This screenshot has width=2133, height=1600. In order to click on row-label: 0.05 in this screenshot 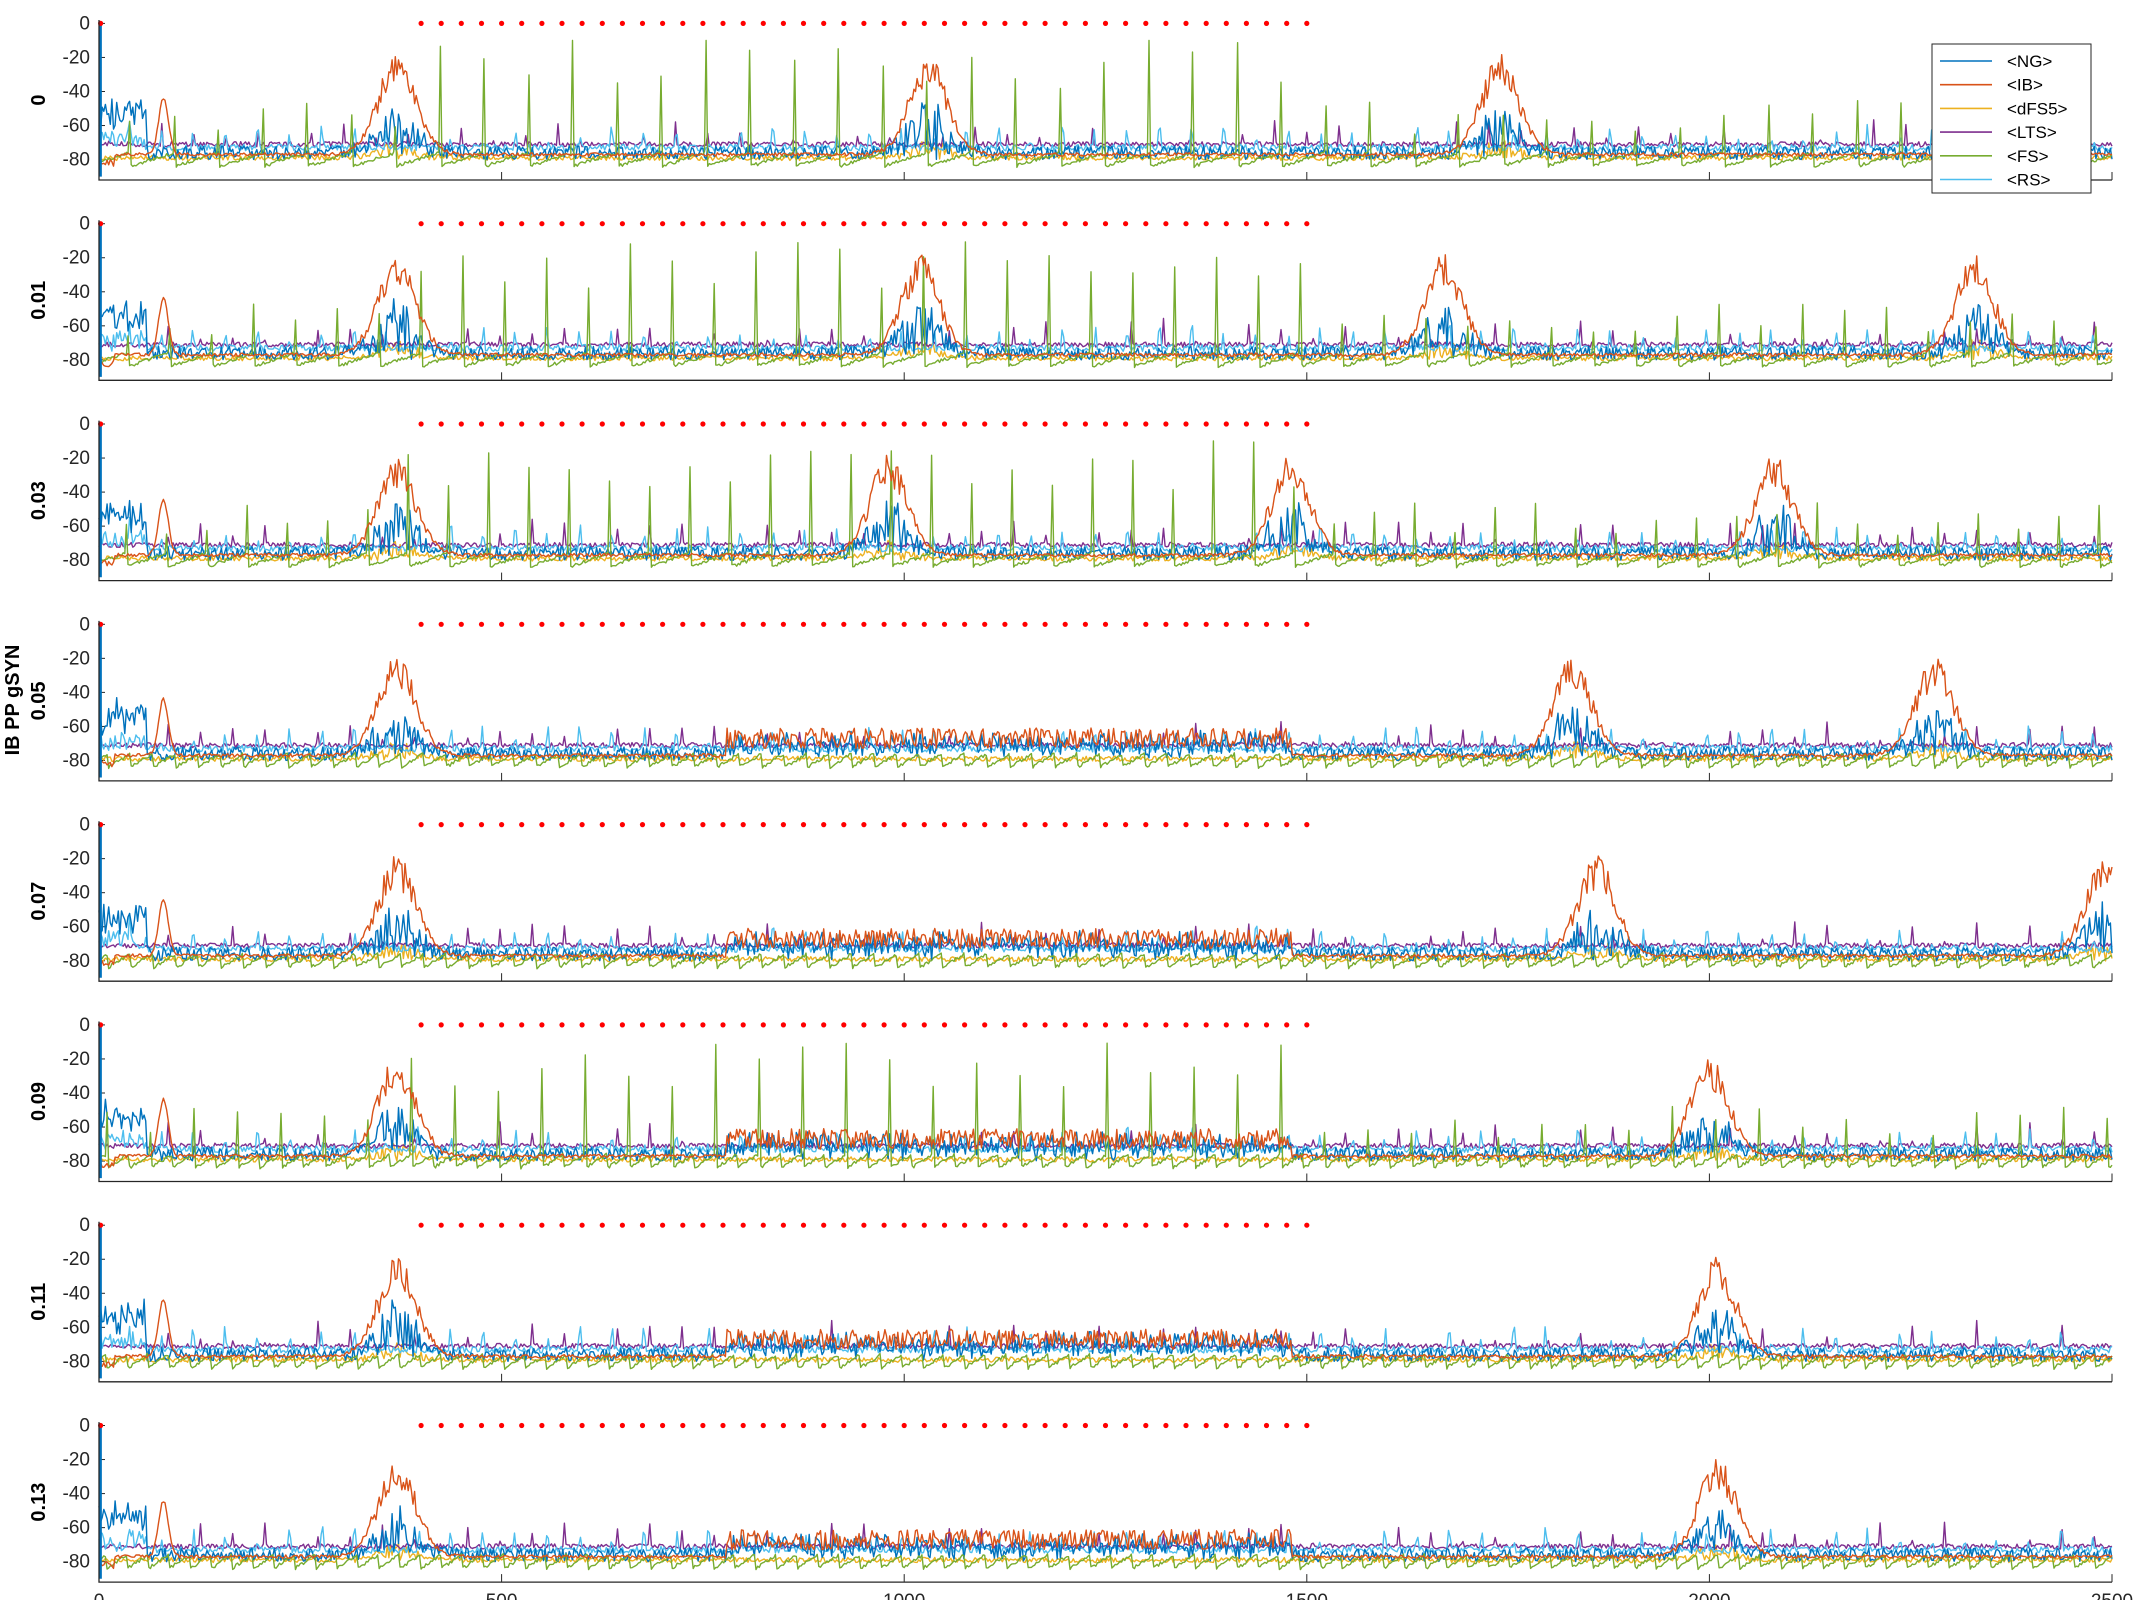, I will do `click(39, 700)`.